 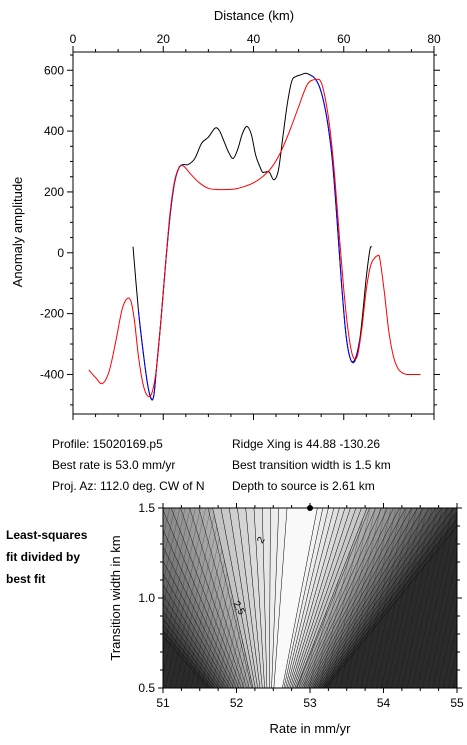 I want to click on misfit-caption-line-2: fit divided by, so click(x=43, y=557).